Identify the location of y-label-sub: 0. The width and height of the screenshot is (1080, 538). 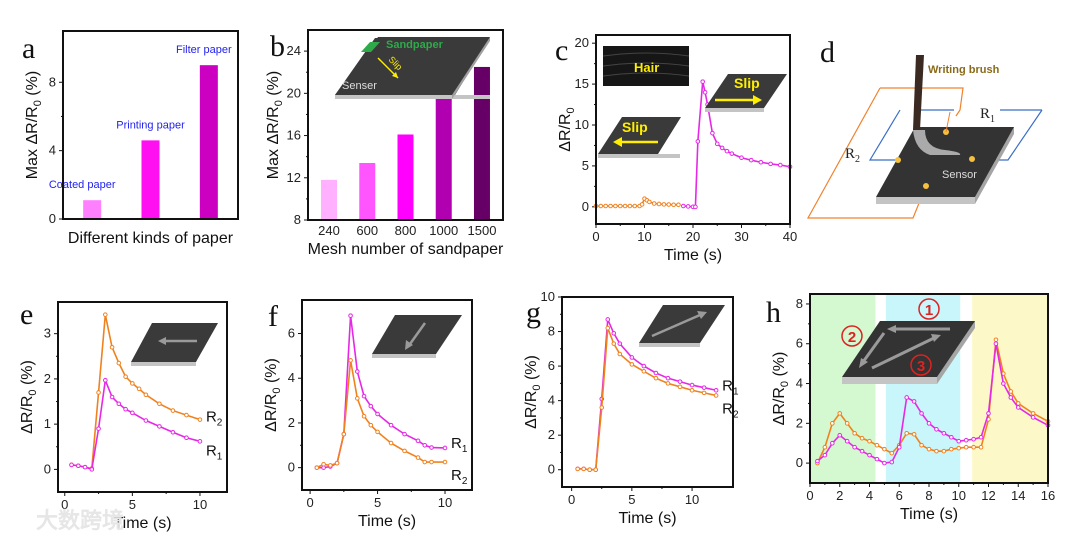
(785, 384).